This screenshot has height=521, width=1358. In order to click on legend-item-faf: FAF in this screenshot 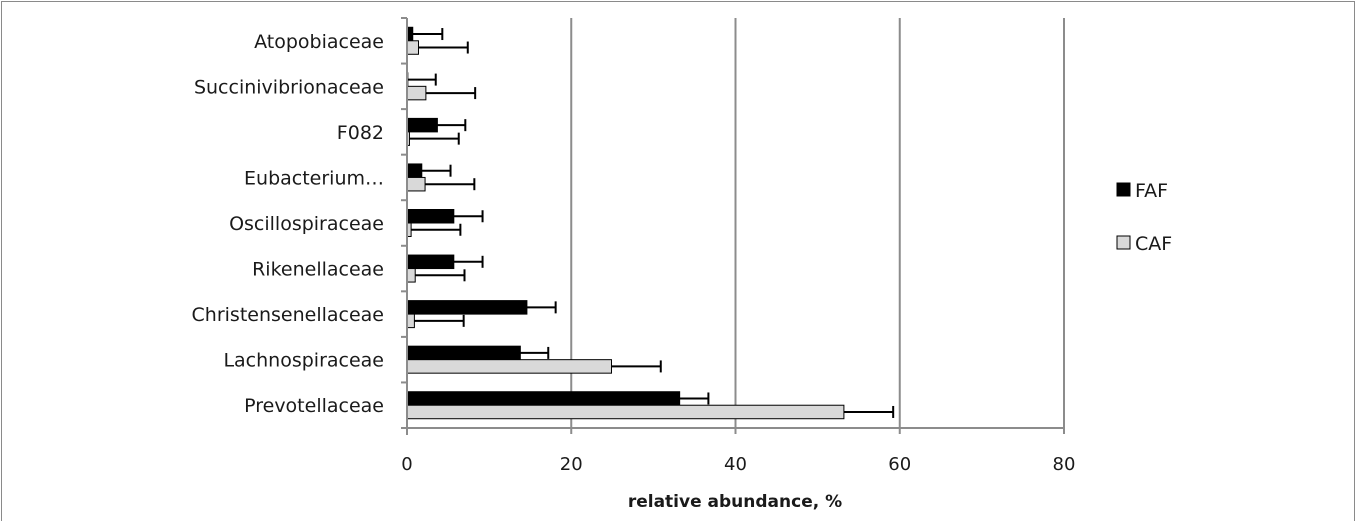, I will do `click(1142, 191)`.